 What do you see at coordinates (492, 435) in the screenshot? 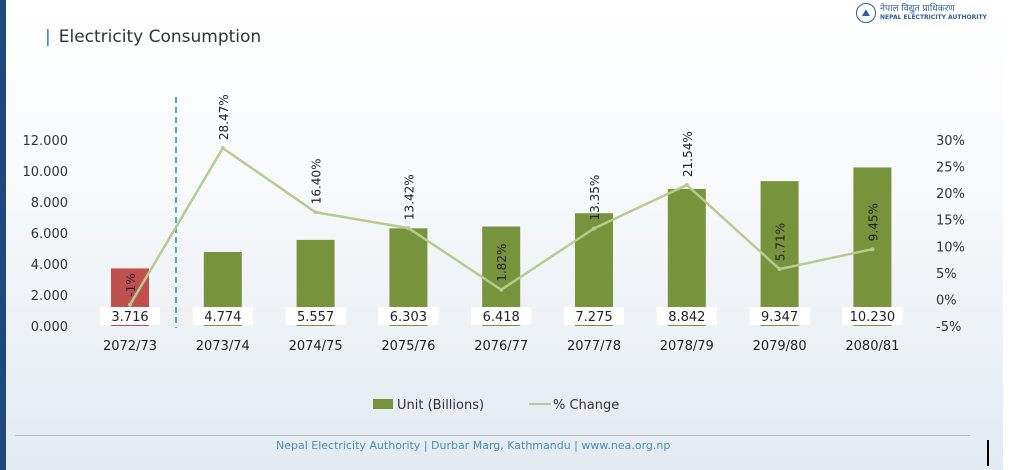
I see `footer-divider` at bounding box center [492, 435].